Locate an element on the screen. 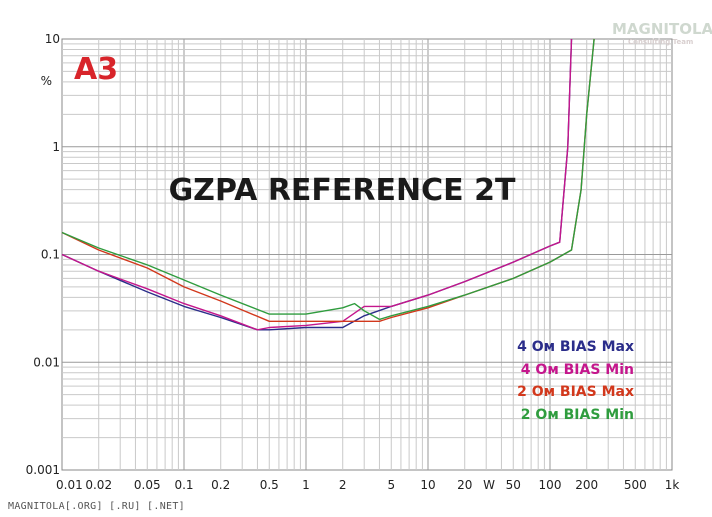 The image size is (712, 517). x-tick-label: 0.02 is located at coordinates (98, 485).